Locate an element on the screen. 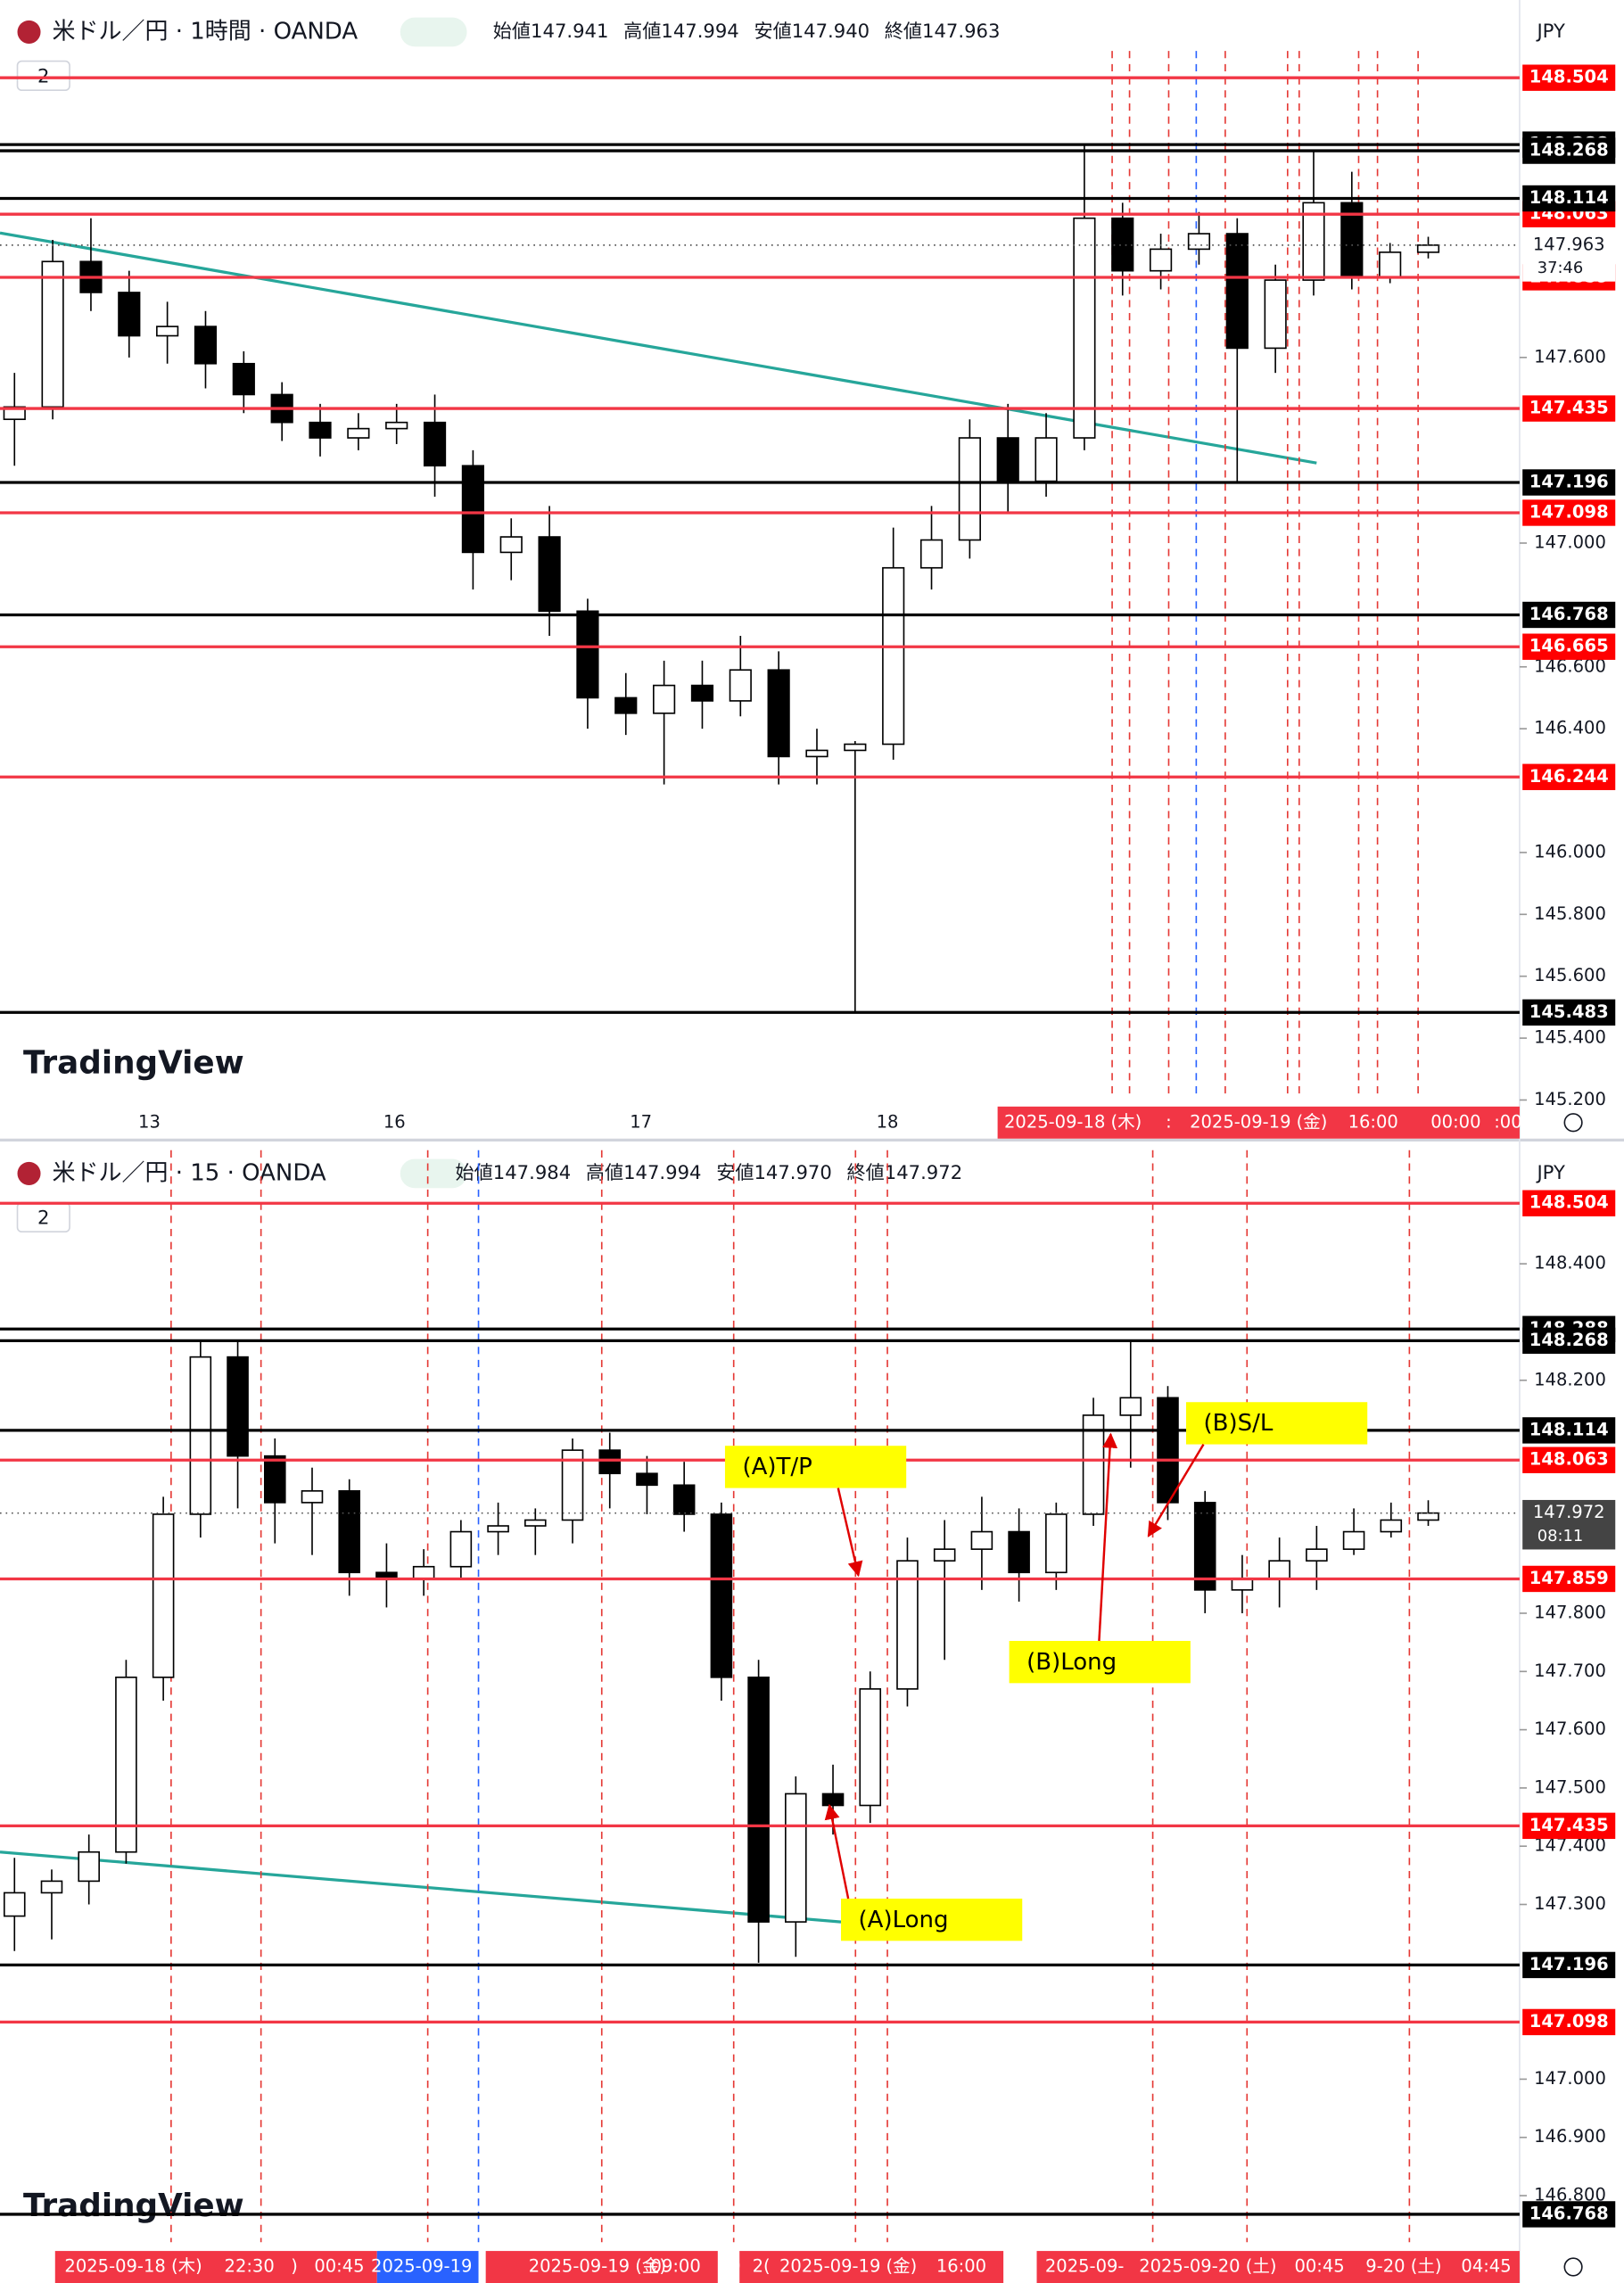 Image resolution: width=1624 pixels, height=2283 pixels. indicator-toggle is located at coordinates (43, 76).